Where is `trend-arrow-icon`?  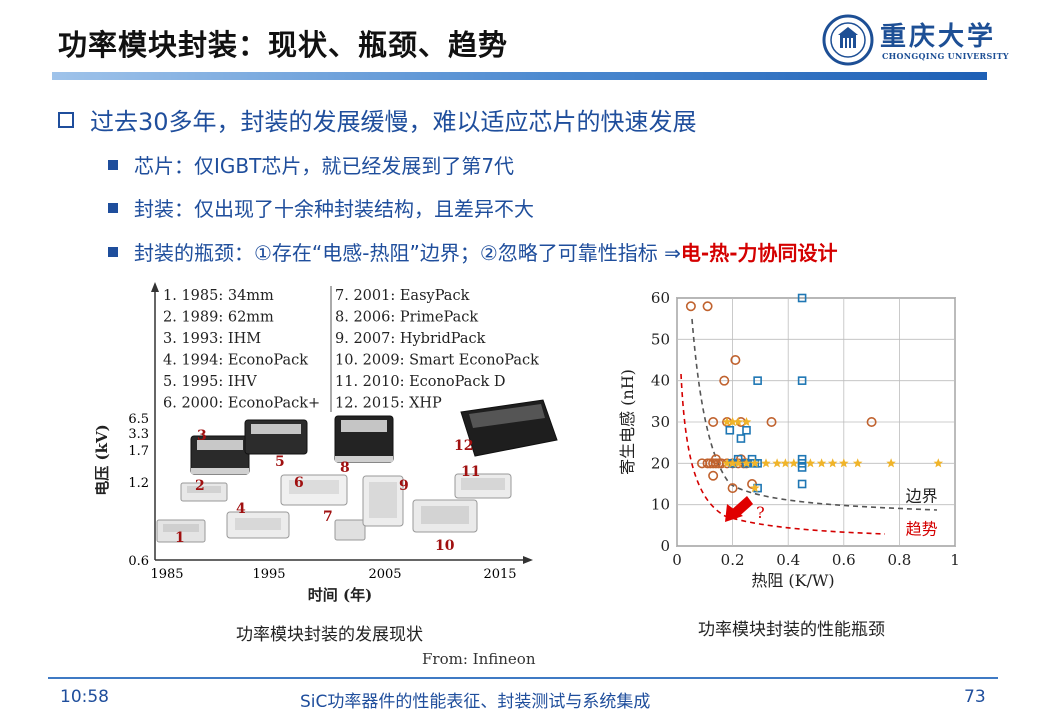 trend-arrow-icon is located at coordinates (739, 509).